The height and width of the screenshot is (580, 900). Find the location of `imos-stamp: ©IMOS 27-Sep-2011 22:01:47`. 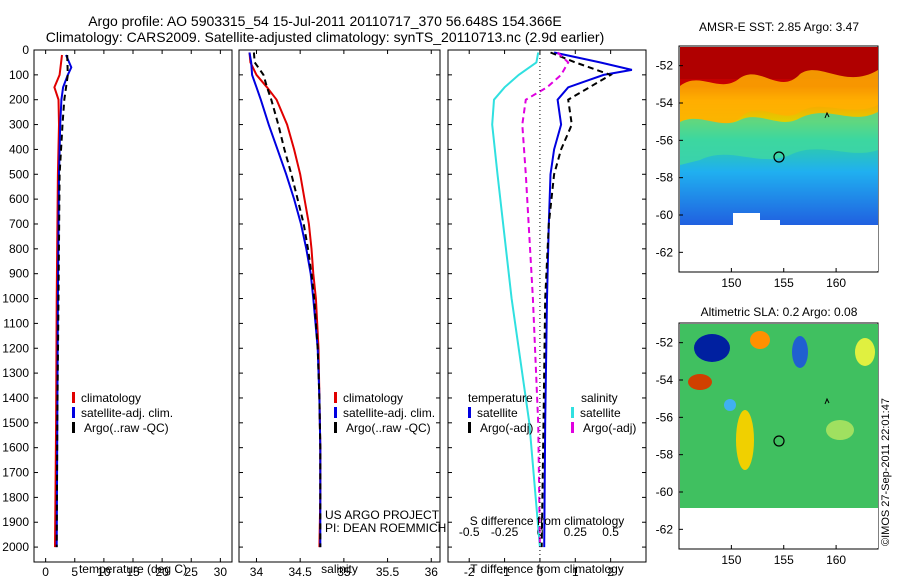

imos-stamp: ©IMOS 27-Sep-2011 22:01:47 is located at coordinates (886, 472).